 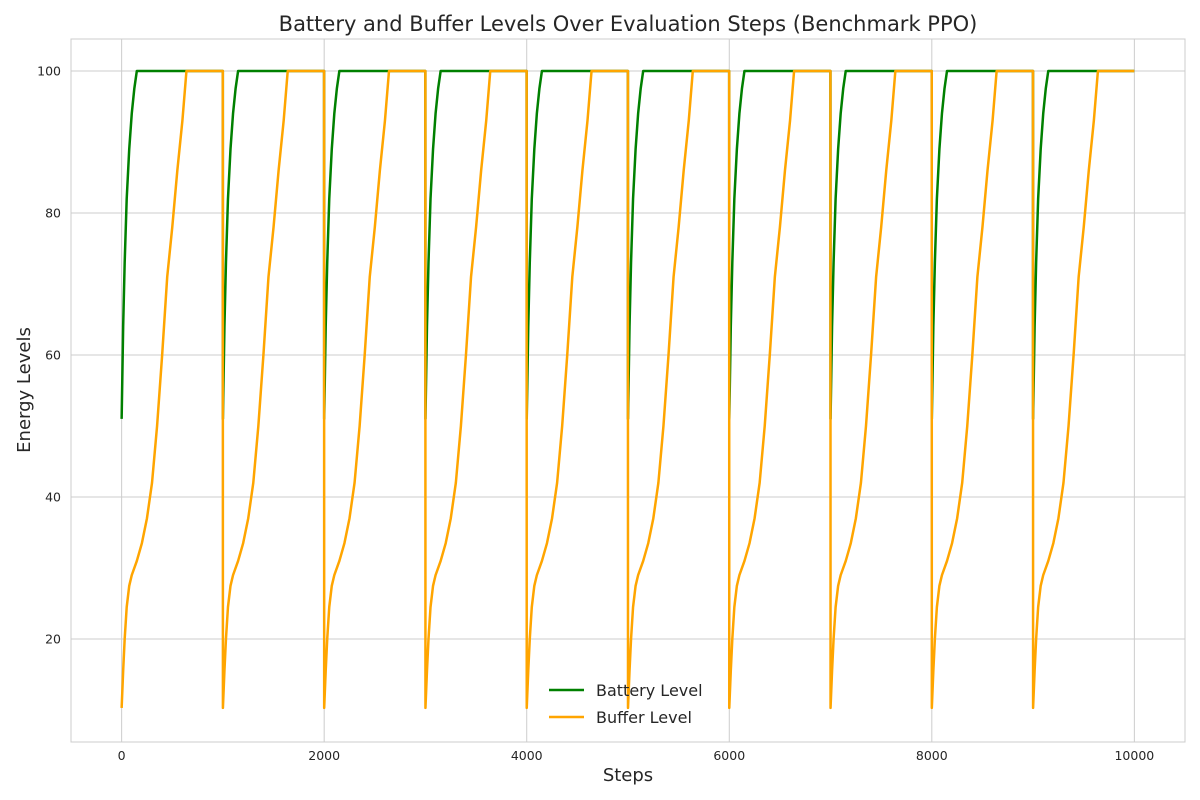 I want to click on legend: Battery Level Buffer Level, so click(x=626, y=704).